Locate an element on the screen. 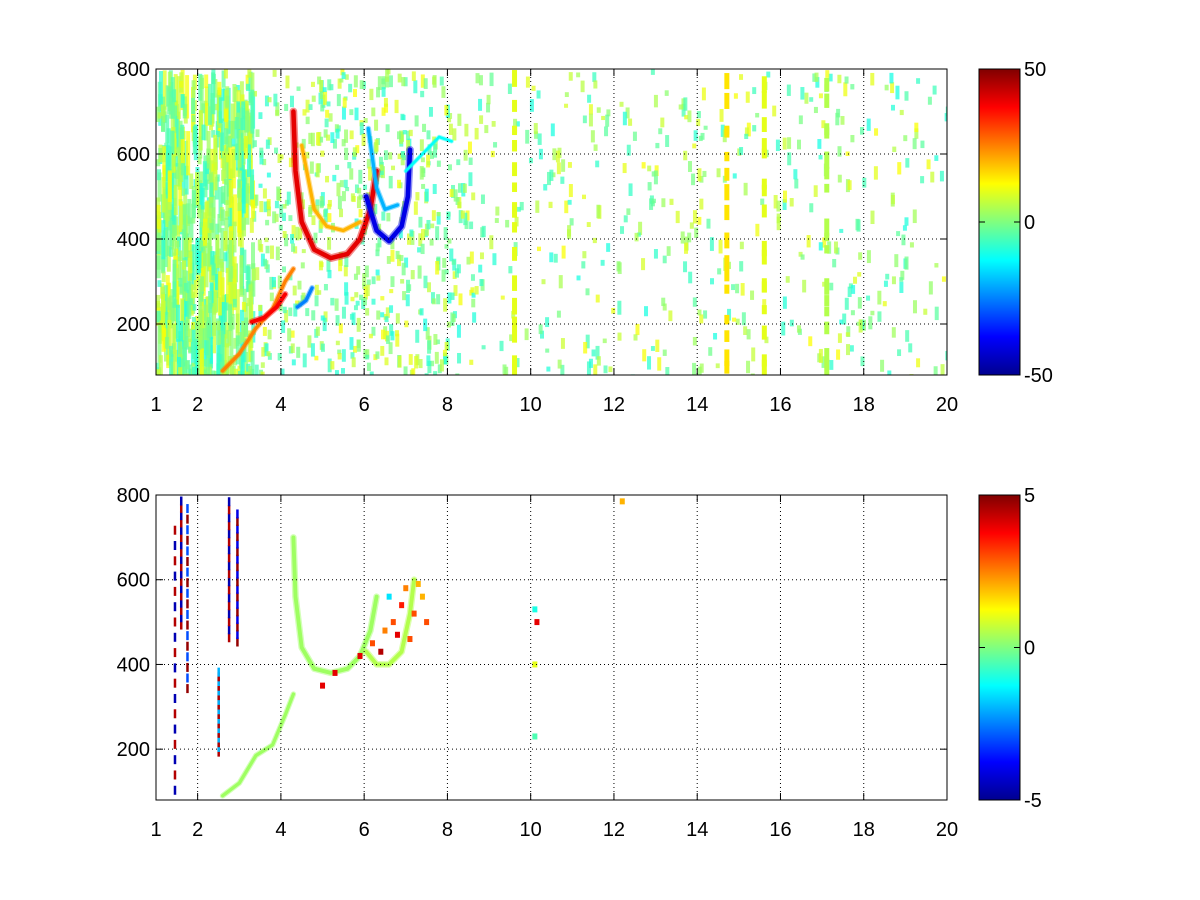  colorbar: -50 0 50 is located at coordinates (1015, 223).